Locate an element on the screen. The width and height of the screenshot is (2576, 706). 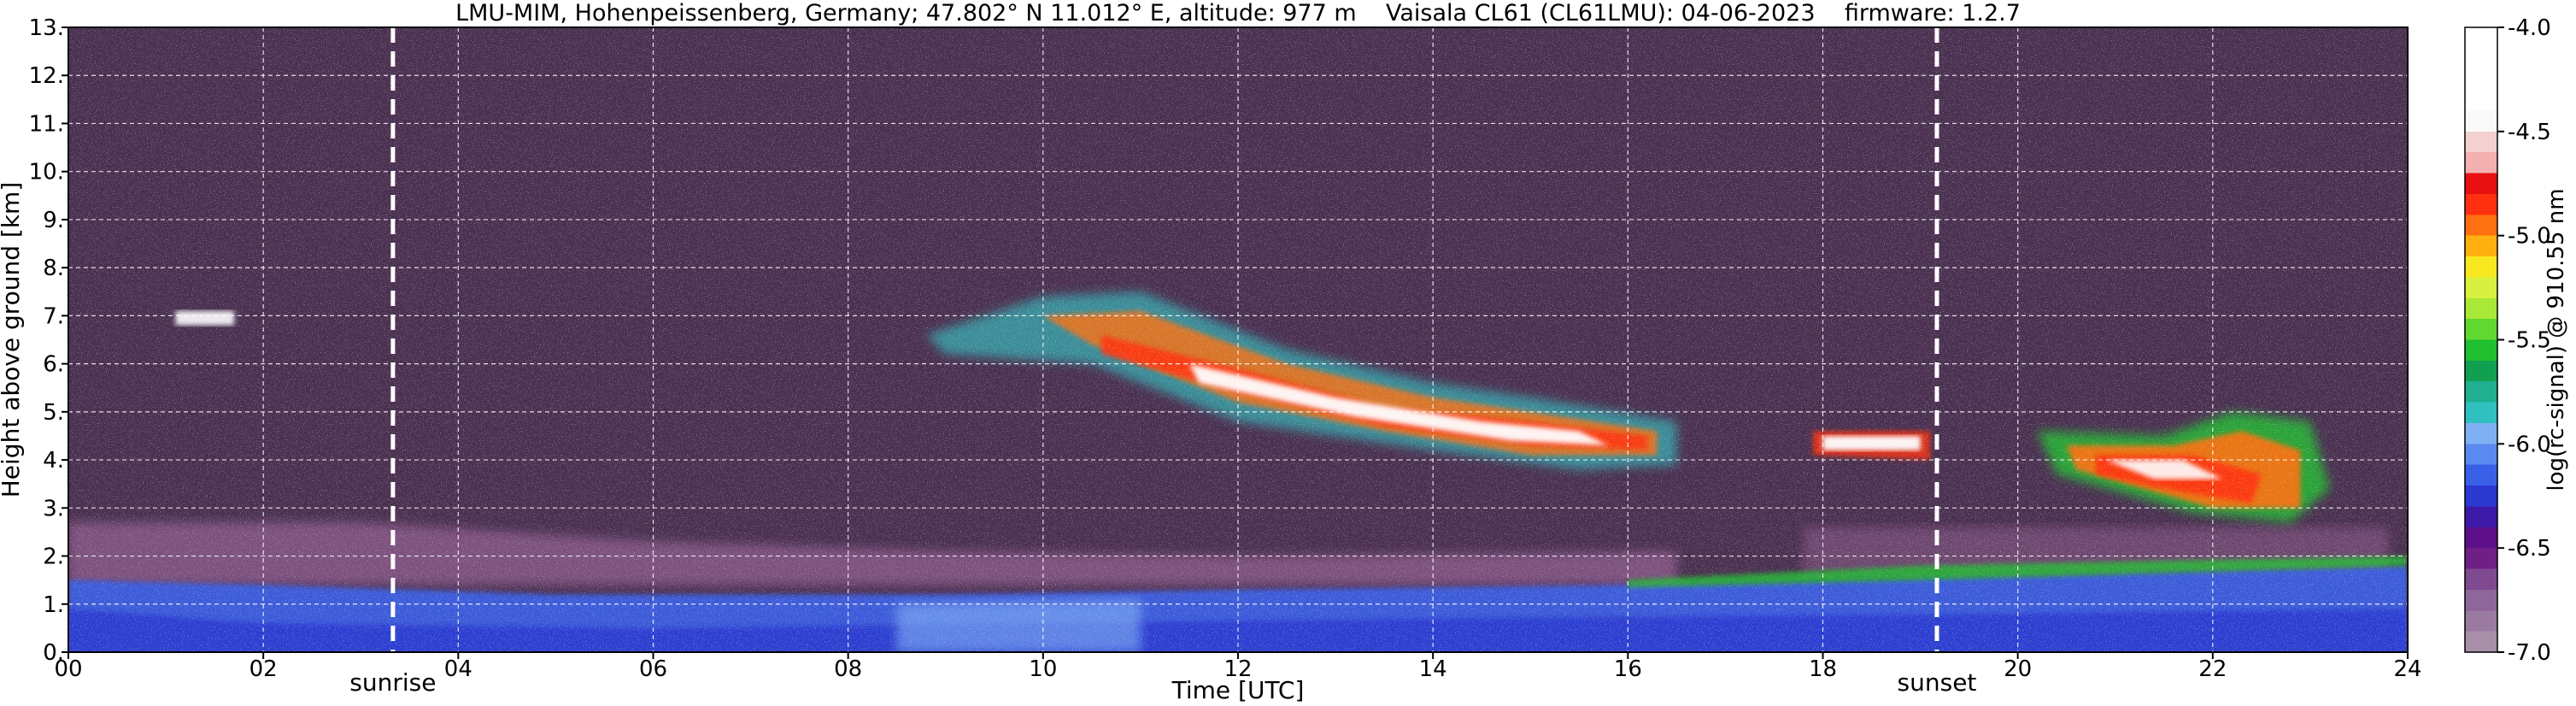
y-tick-label: 13. is located at coordinates (46, 28).